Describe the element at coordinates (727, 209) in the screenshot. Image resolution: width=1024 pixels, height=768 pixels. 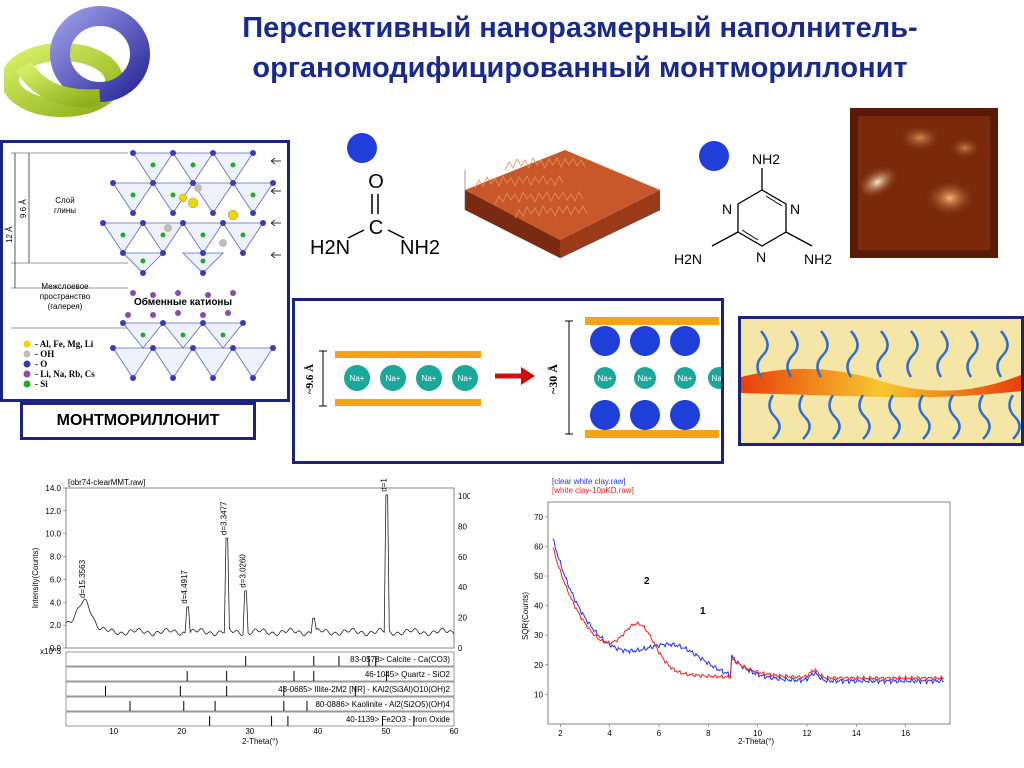
I see `melamine-n-left: N` at that location.